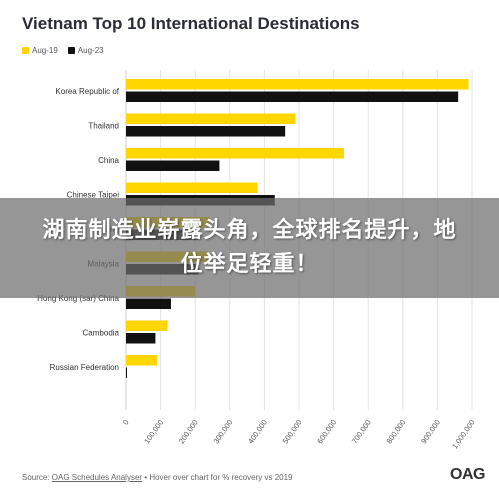 The image size is (499, 497). What do you see at coordinates (467, 474) in the screenshot?
I see `oag-logo: OAG` at bounding box center [467, 474].